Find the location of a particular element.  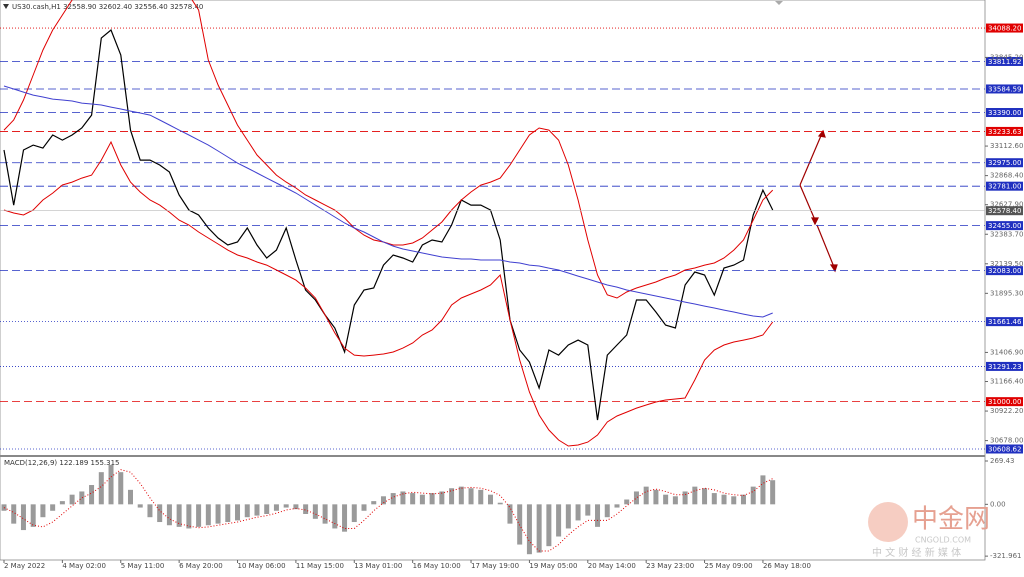

x-tick-label: 26 May 18:00 is located at coordinates (787, 566).